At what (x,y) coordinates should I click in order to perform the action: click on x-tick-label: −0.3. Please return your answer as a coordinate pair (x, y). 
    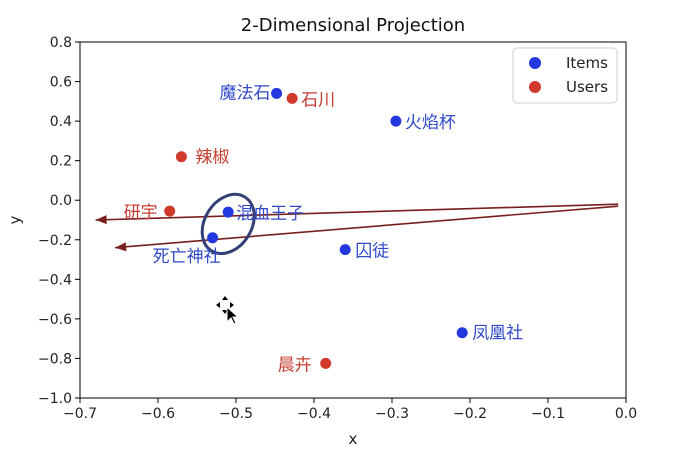
    Looking at the image, I should click on (392, 414).